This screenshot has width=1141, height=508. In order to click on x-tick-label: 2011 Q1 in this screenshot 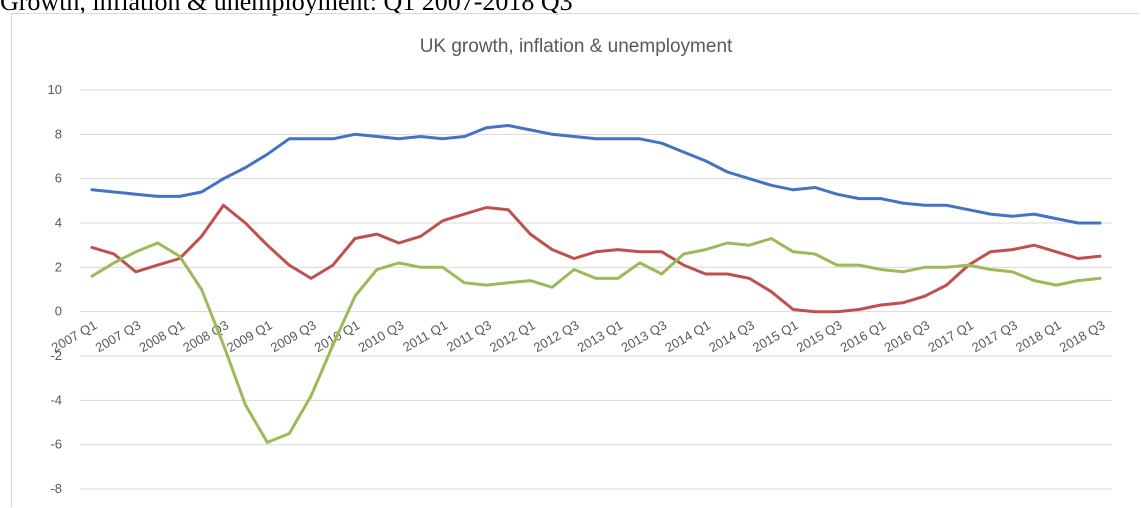, I will do `click(425, 335)`.